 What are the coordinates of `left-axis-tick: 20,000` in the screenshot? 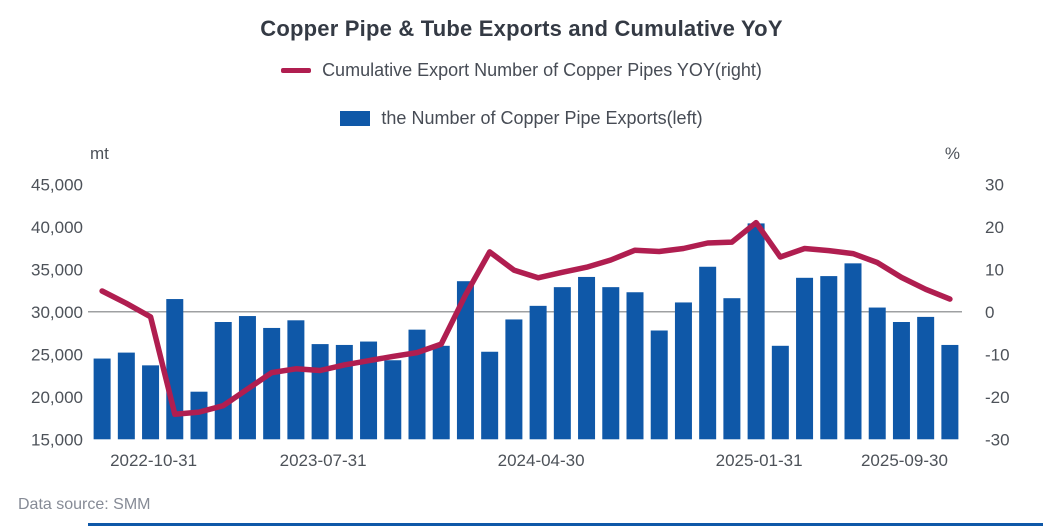 It's located at (57, 397).